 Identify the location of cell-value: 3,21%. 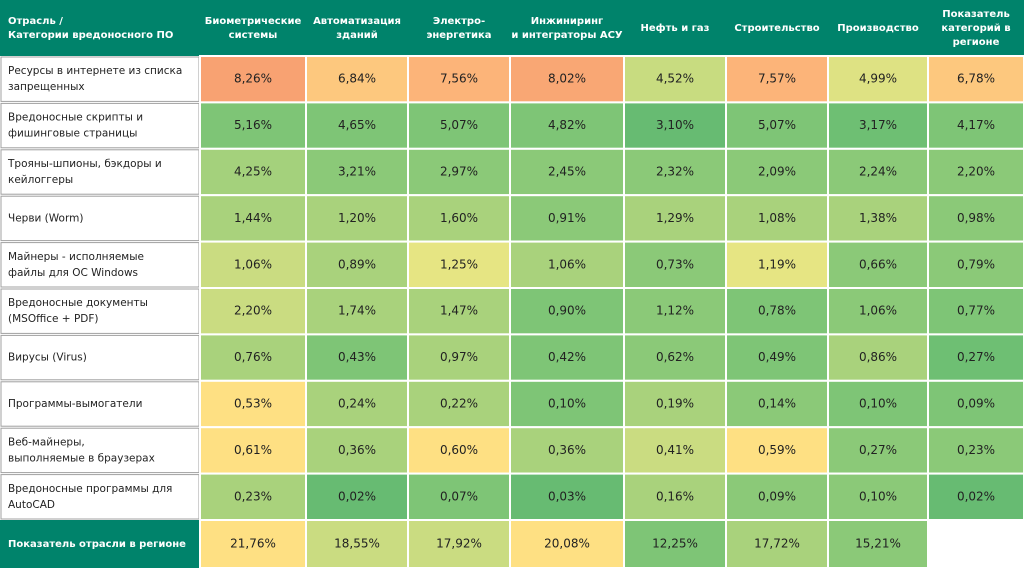
(357, 172).